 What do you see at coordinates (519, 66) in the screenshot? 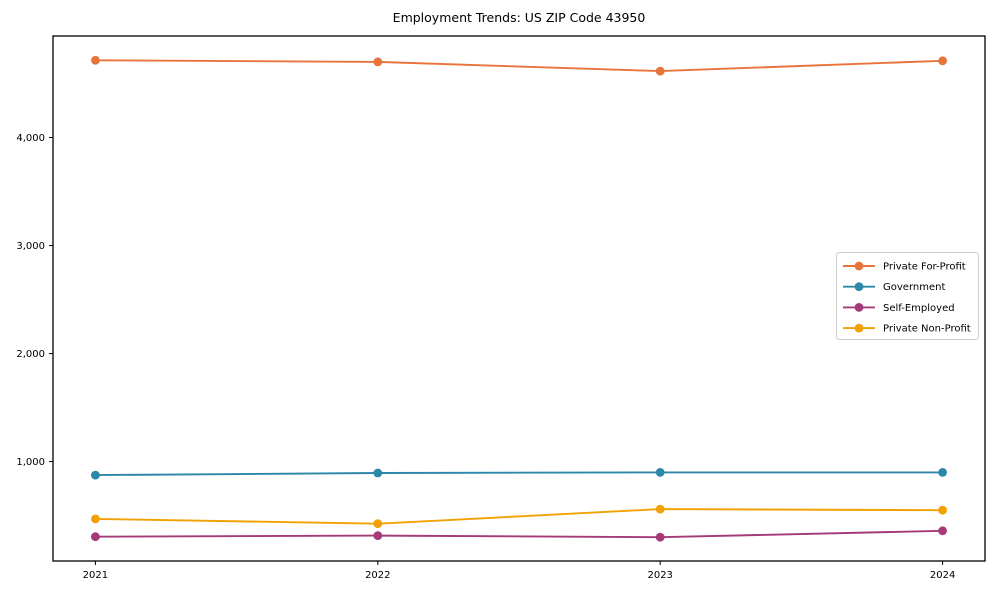
I see `series-line-private-for-profit` at bounding box center [519, 66].